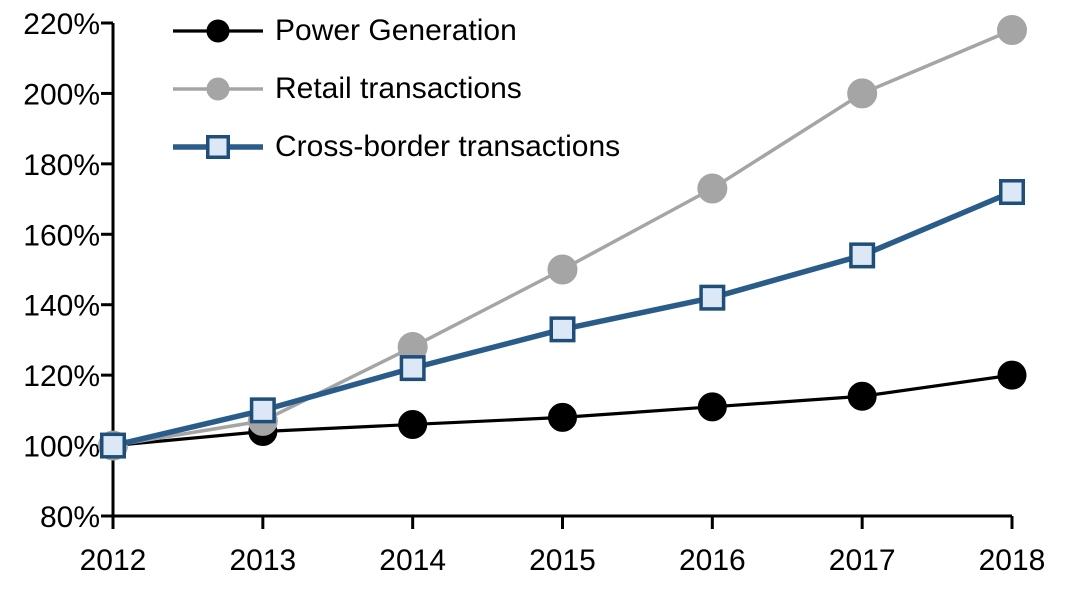  I want to click on x-axis-tick-label: 2016, so click(712, 560).